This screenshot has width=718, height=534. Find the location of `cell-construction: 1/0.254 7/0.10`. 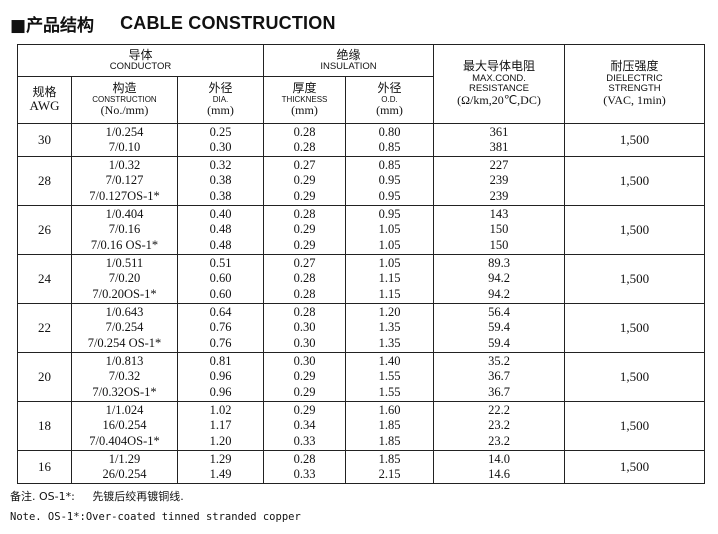

cell-construction: 1/0.254 7/0.10 is located at coordinates (124, 140).